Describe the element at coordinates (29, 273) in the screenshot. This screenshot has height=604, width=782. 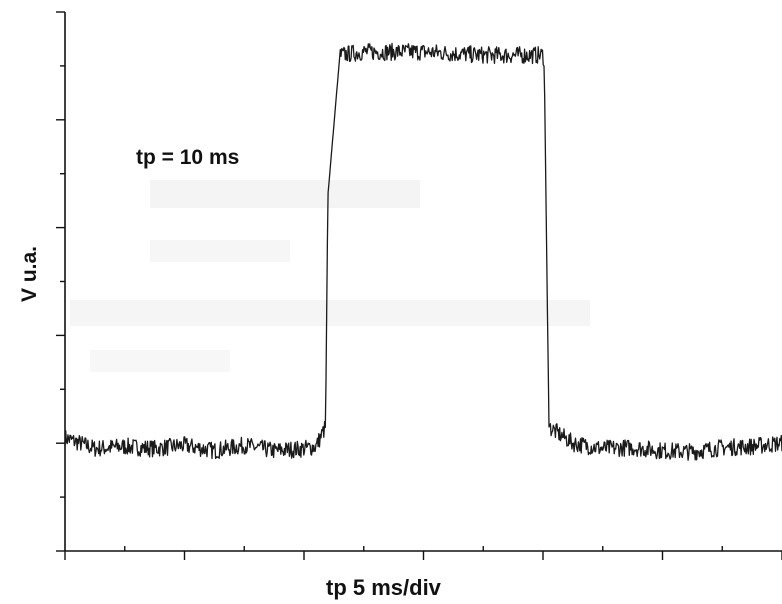
I see `y-axis-label: V u.a.` at that location.